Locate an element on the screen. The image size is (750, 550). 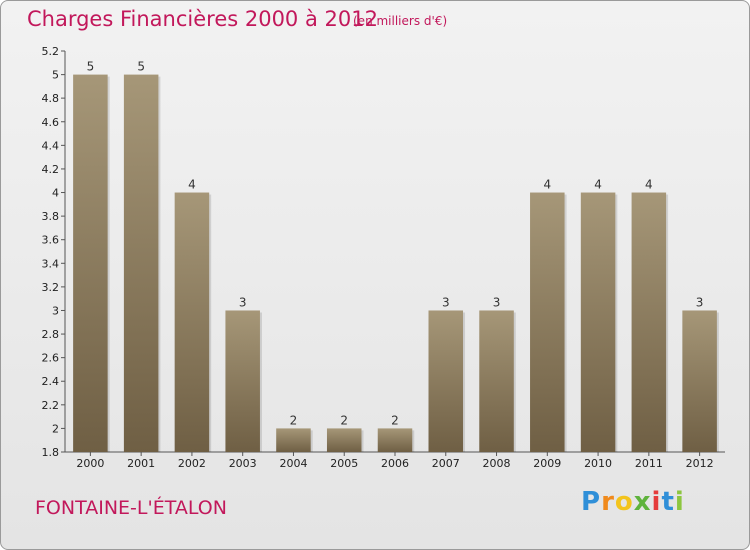
x-tick-label: 2005 is located at coordinates (344, 463).